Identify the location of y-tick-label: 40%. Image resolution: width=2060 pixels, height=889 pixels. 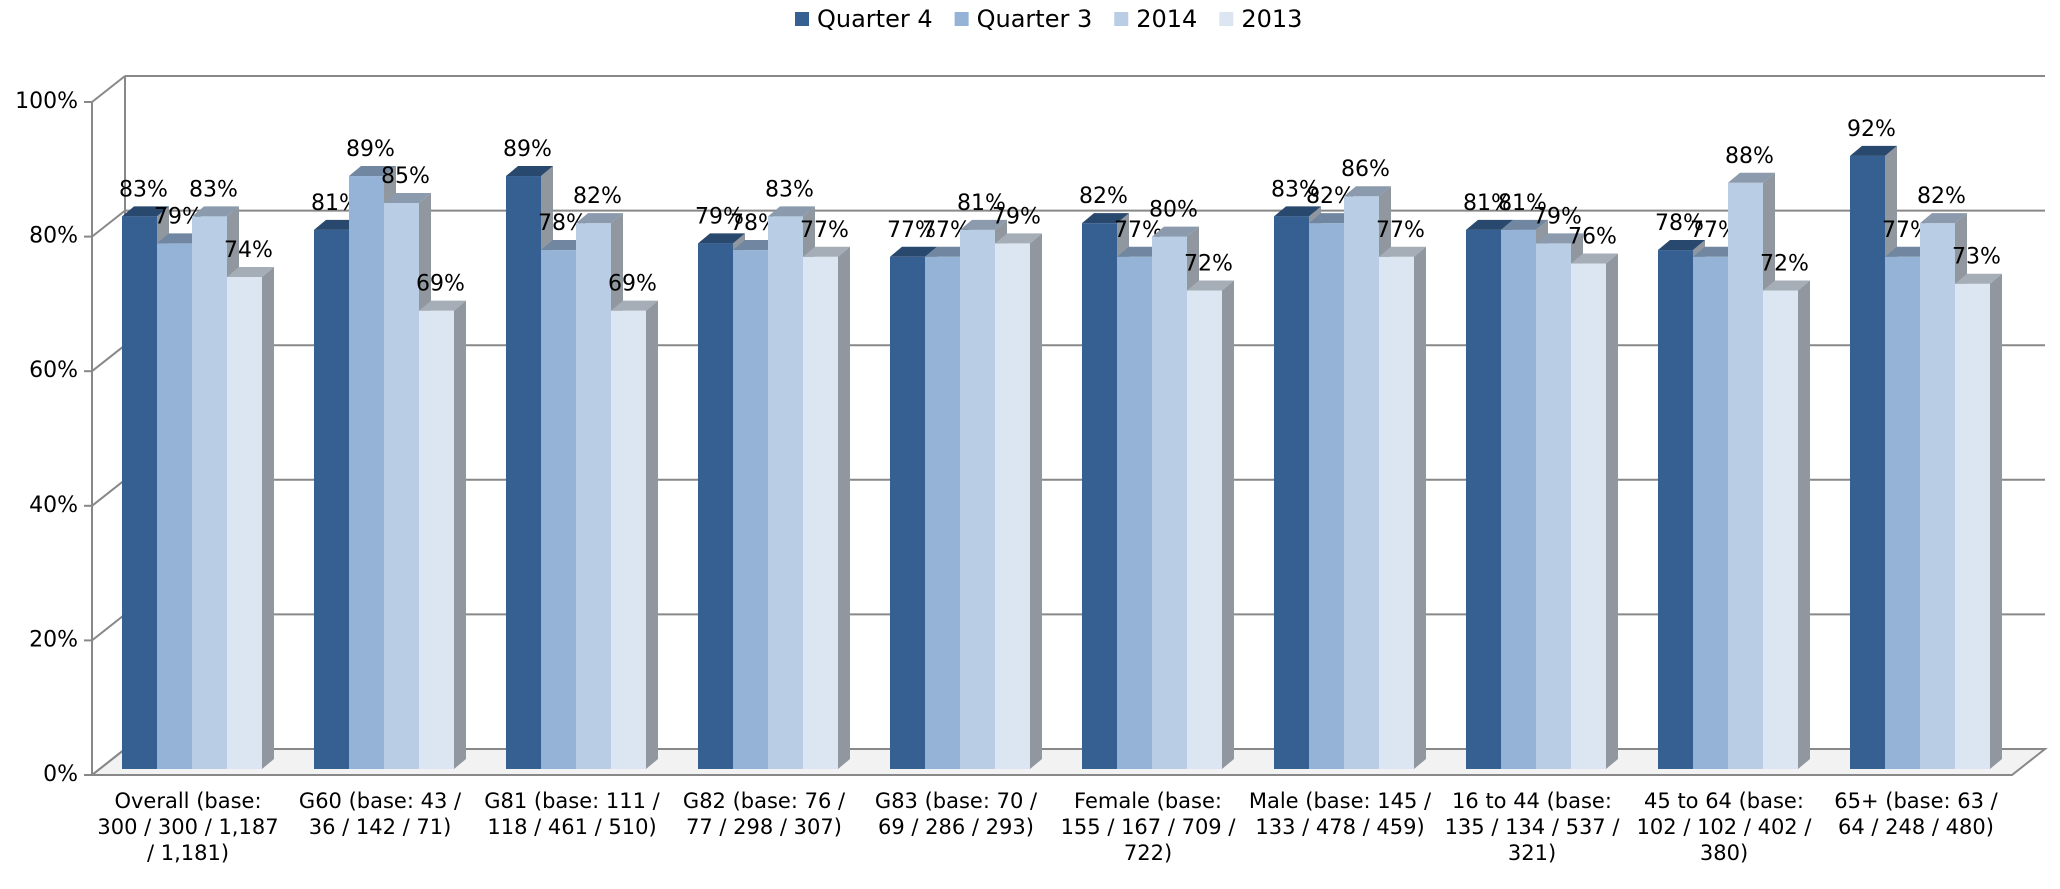
(53, 505).